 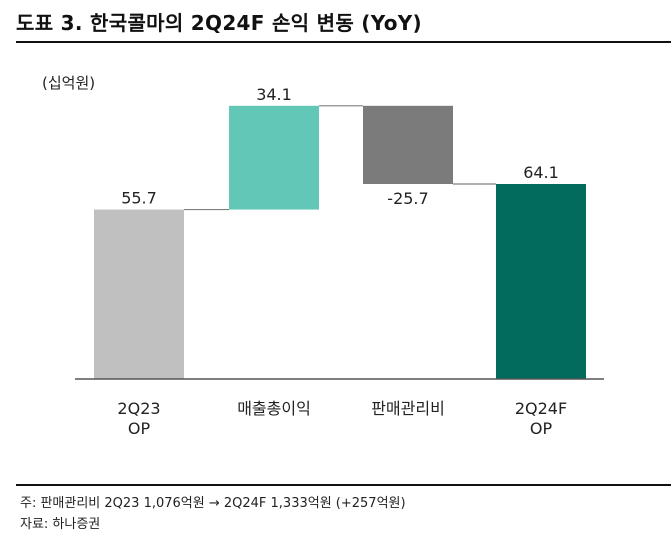 What do you see at coordinates (407, 198) in the screenshot?
I see `data-label-3: -25.7` at bounding box center [407, 198].